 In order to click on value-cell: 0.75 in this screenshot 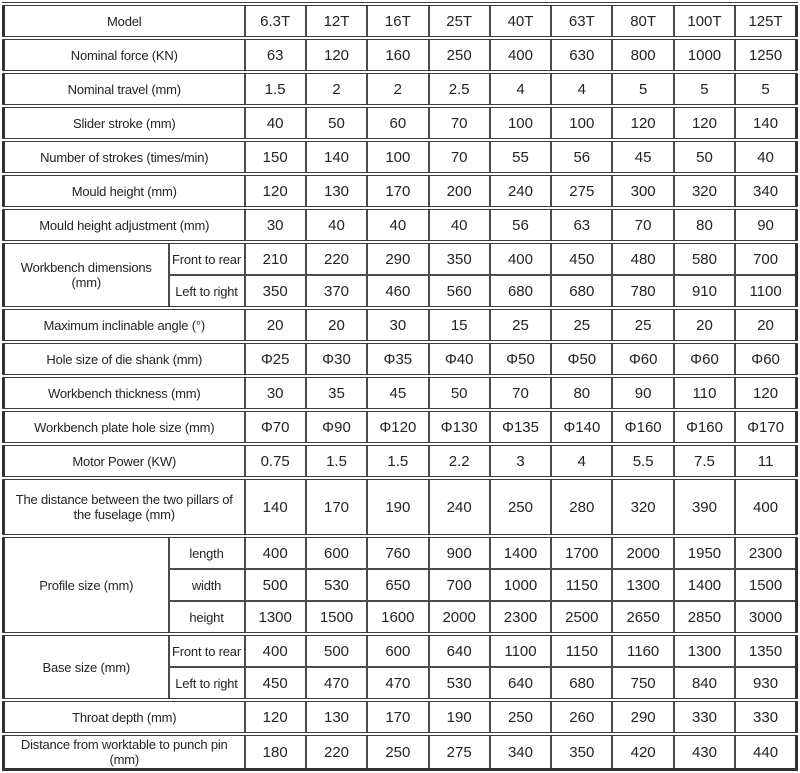, I will do `click(275, 460)`.